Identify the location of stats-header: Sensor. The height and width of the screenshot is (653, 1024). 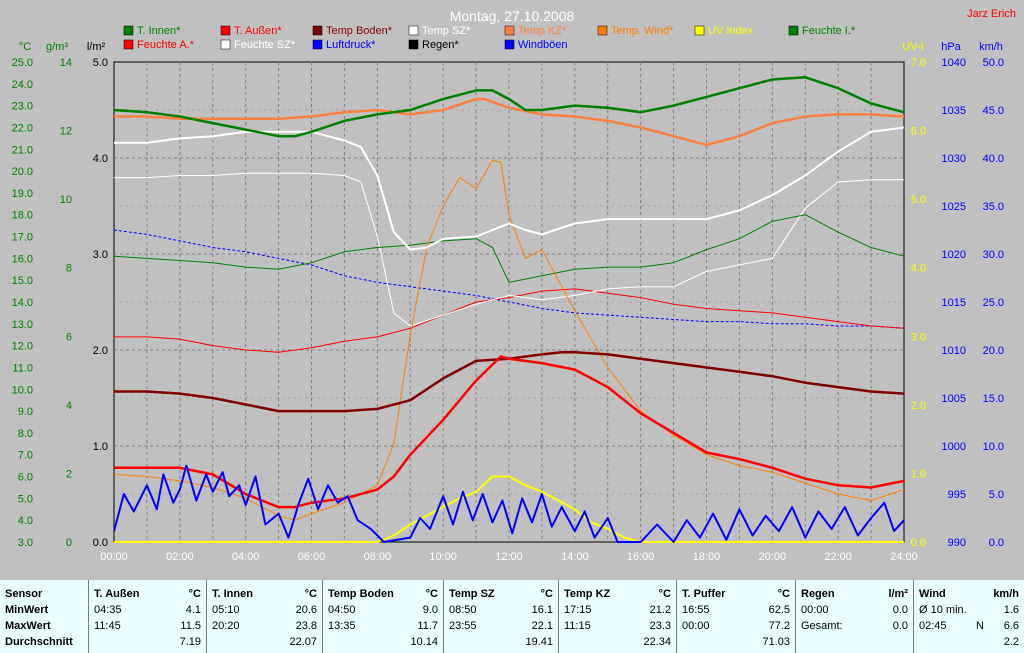
(24, 594).